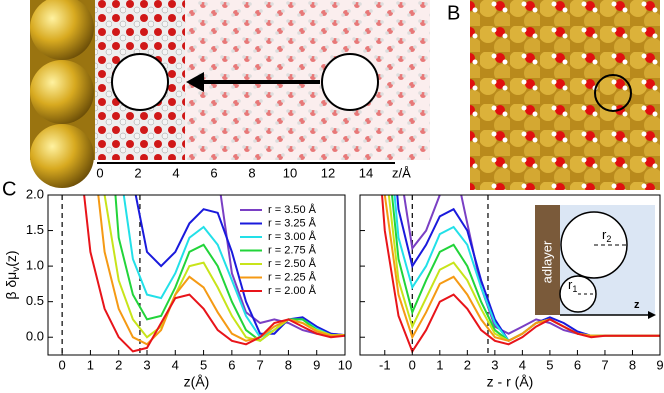  Describe the element at coordinates (11, 286) in the screenshot. I see `y-axis-label: β δμ` at that location.